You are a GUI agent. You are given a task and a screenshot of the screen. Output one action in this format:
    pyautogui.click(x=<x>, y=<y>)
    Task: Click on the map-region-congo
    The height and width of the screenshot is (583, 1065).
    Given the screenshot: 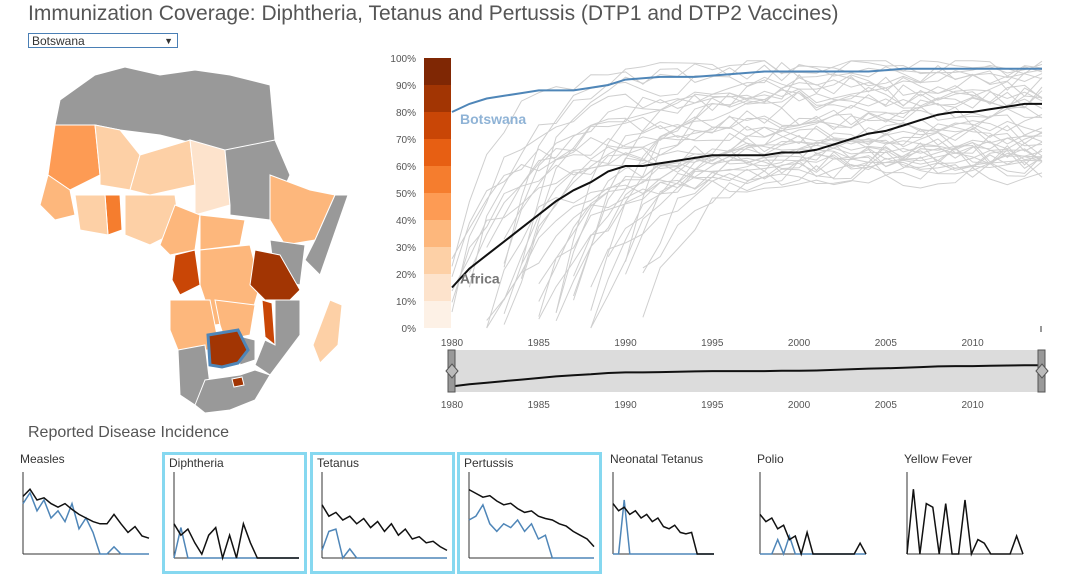 What is the action you would take?
    pyautogui.click(x=186, y=272)
    